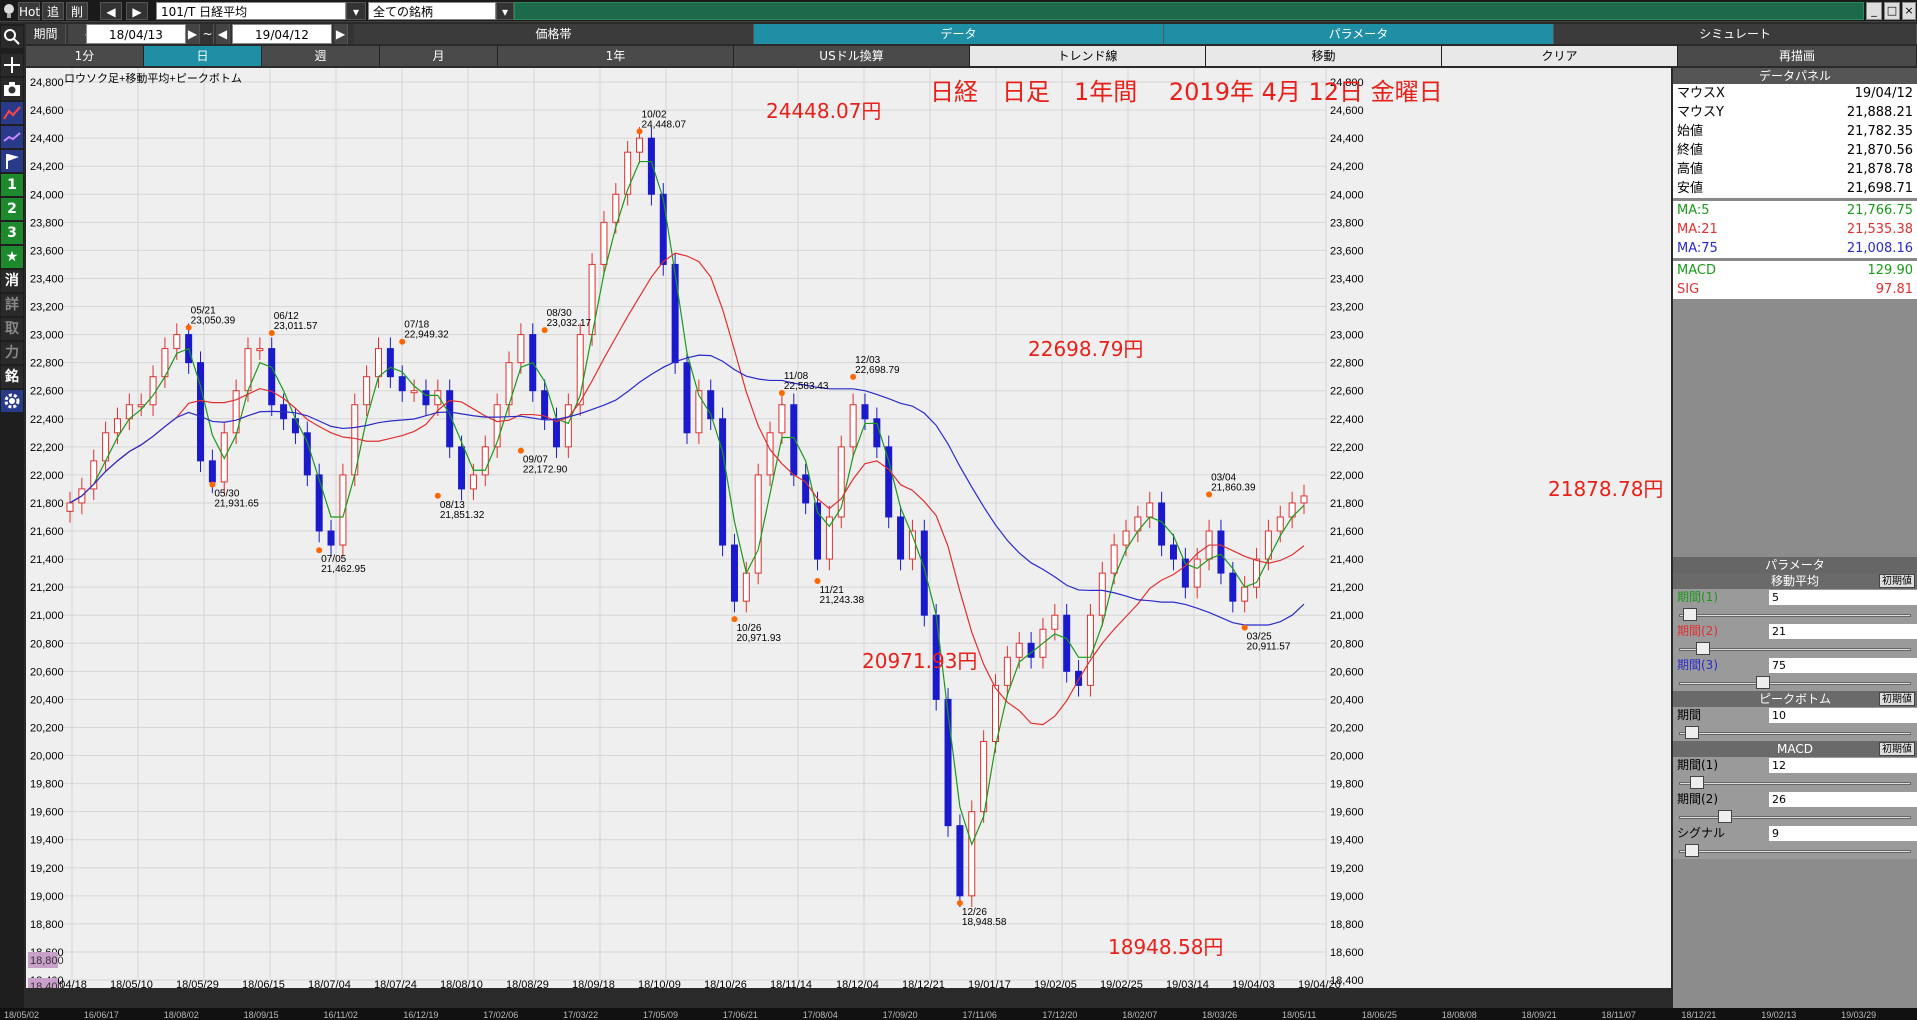 The width and height of the screenshot is (1917, 1020). Describe the element at coordinates (852, 56) in the screenshot. I see `usd-convert-button: USドル換算` at that location.